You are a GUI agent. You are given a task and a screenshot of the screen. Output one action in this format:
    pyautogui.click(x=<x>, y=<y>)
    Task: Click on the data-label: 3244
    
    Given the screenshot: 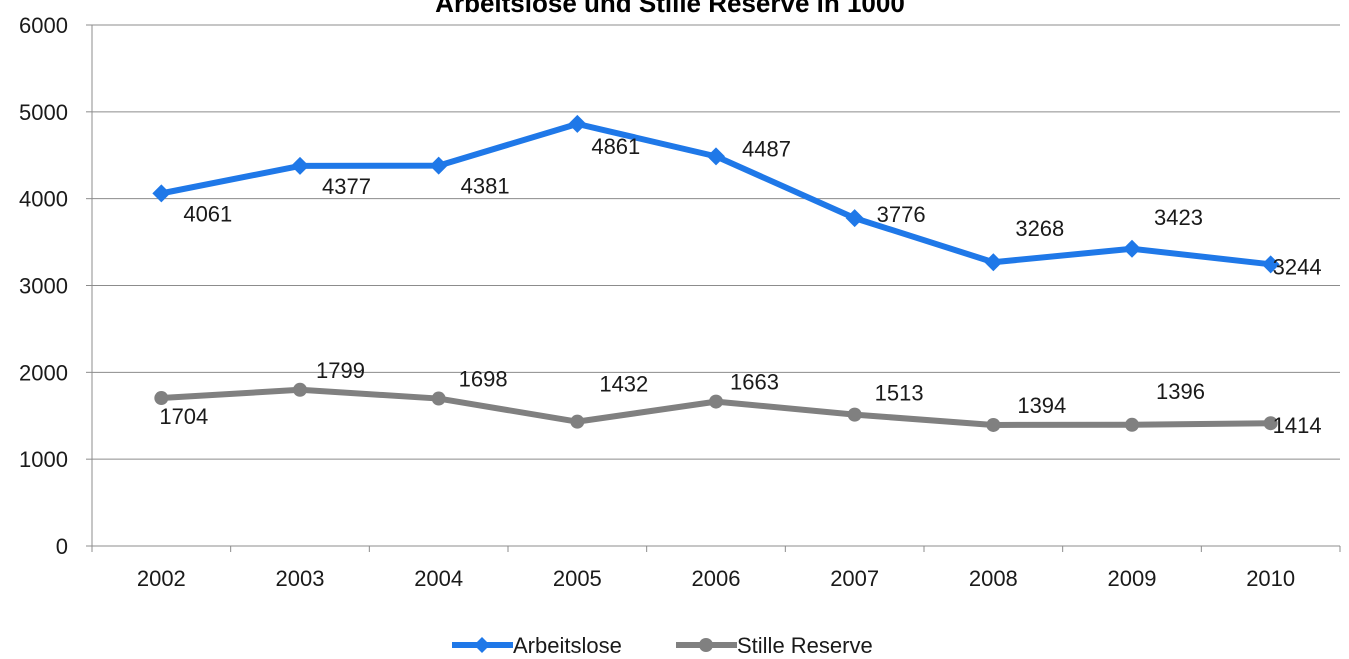 What is the action you would take?
    pyautogui.click(x=1297, y=266)
    